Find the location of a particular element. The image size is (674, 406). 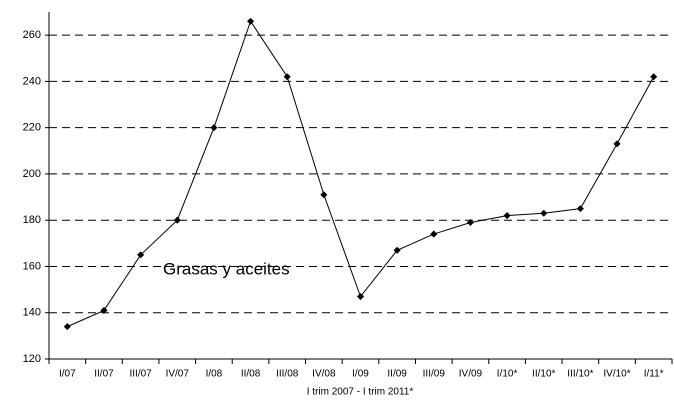

x-tick-label: IV/07 is located at coordinates (178, 374).